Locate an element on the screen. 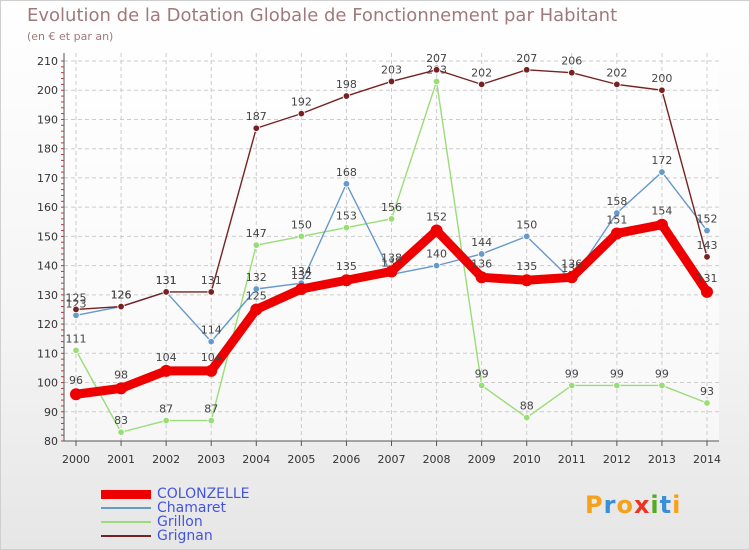 Image resolution: width=750 pixels, height=550 pixels. x-tick-label: 2003 is located at coordinates (211, 459).